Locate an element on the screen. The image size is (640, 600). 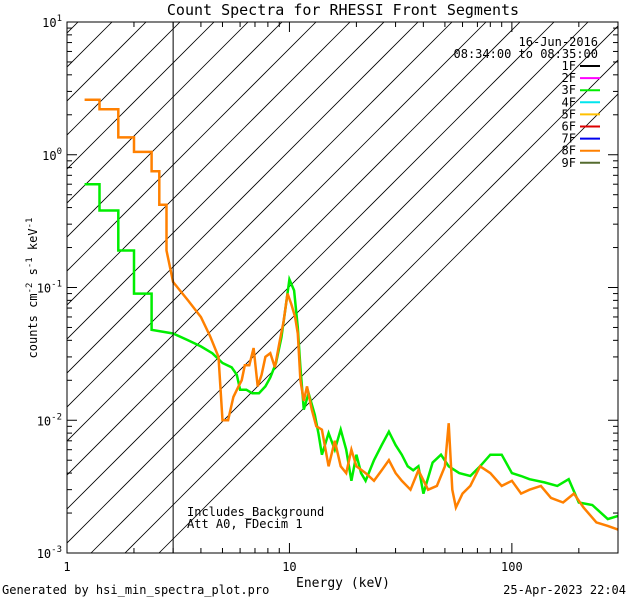
x-tick-label: 100 is located at coordinates (512, 567).